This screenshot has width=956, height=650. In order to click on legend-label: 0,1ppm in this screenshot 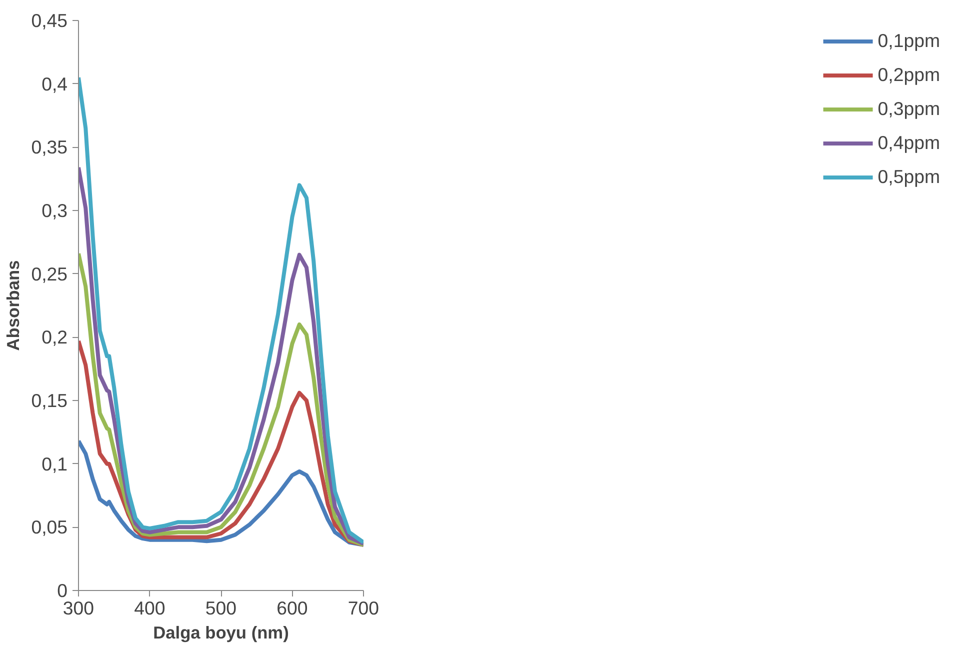, I will do `click(909, 41)`.